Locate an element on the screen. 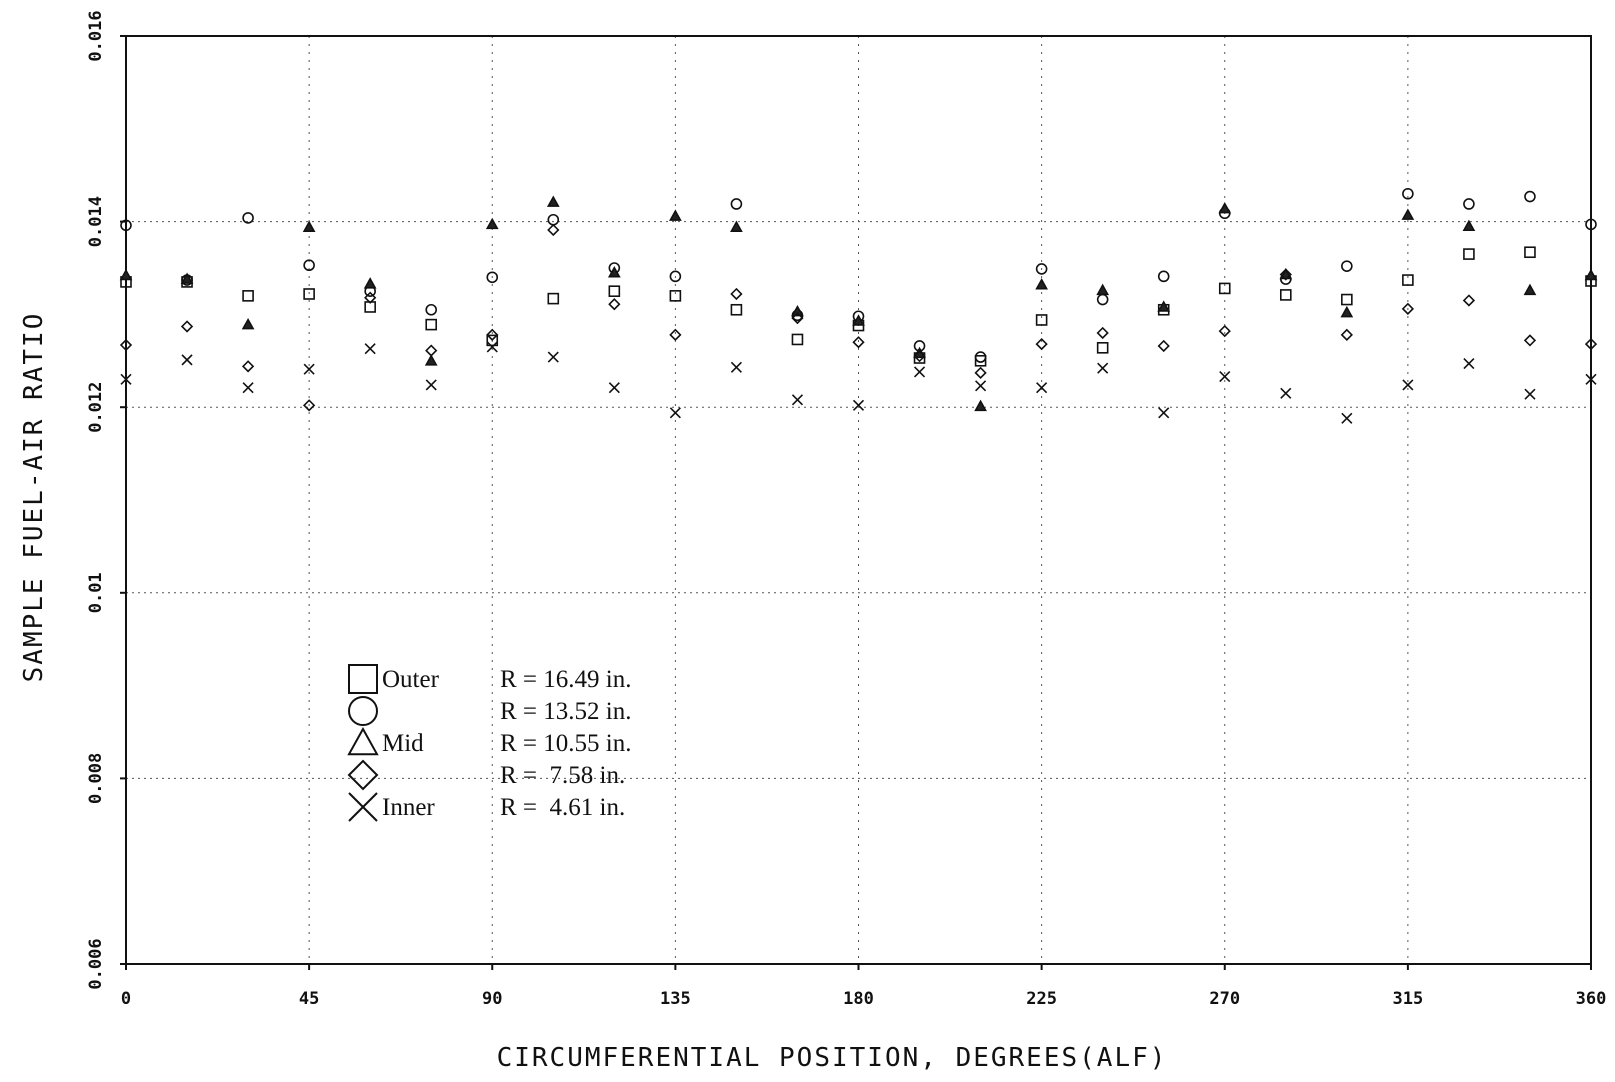 This screenshot has width=1615, height=1082. legend-circle-icon is located at coordinates (363, 711).